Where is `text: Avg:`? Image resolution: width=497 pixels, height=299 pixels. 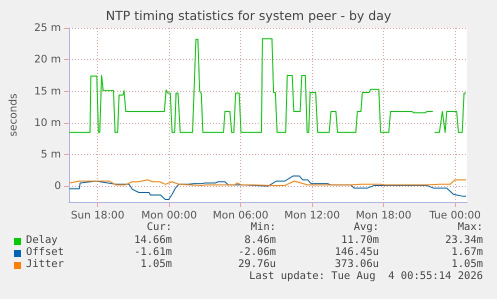 text: Avg: is located at coordinates (366, 227).